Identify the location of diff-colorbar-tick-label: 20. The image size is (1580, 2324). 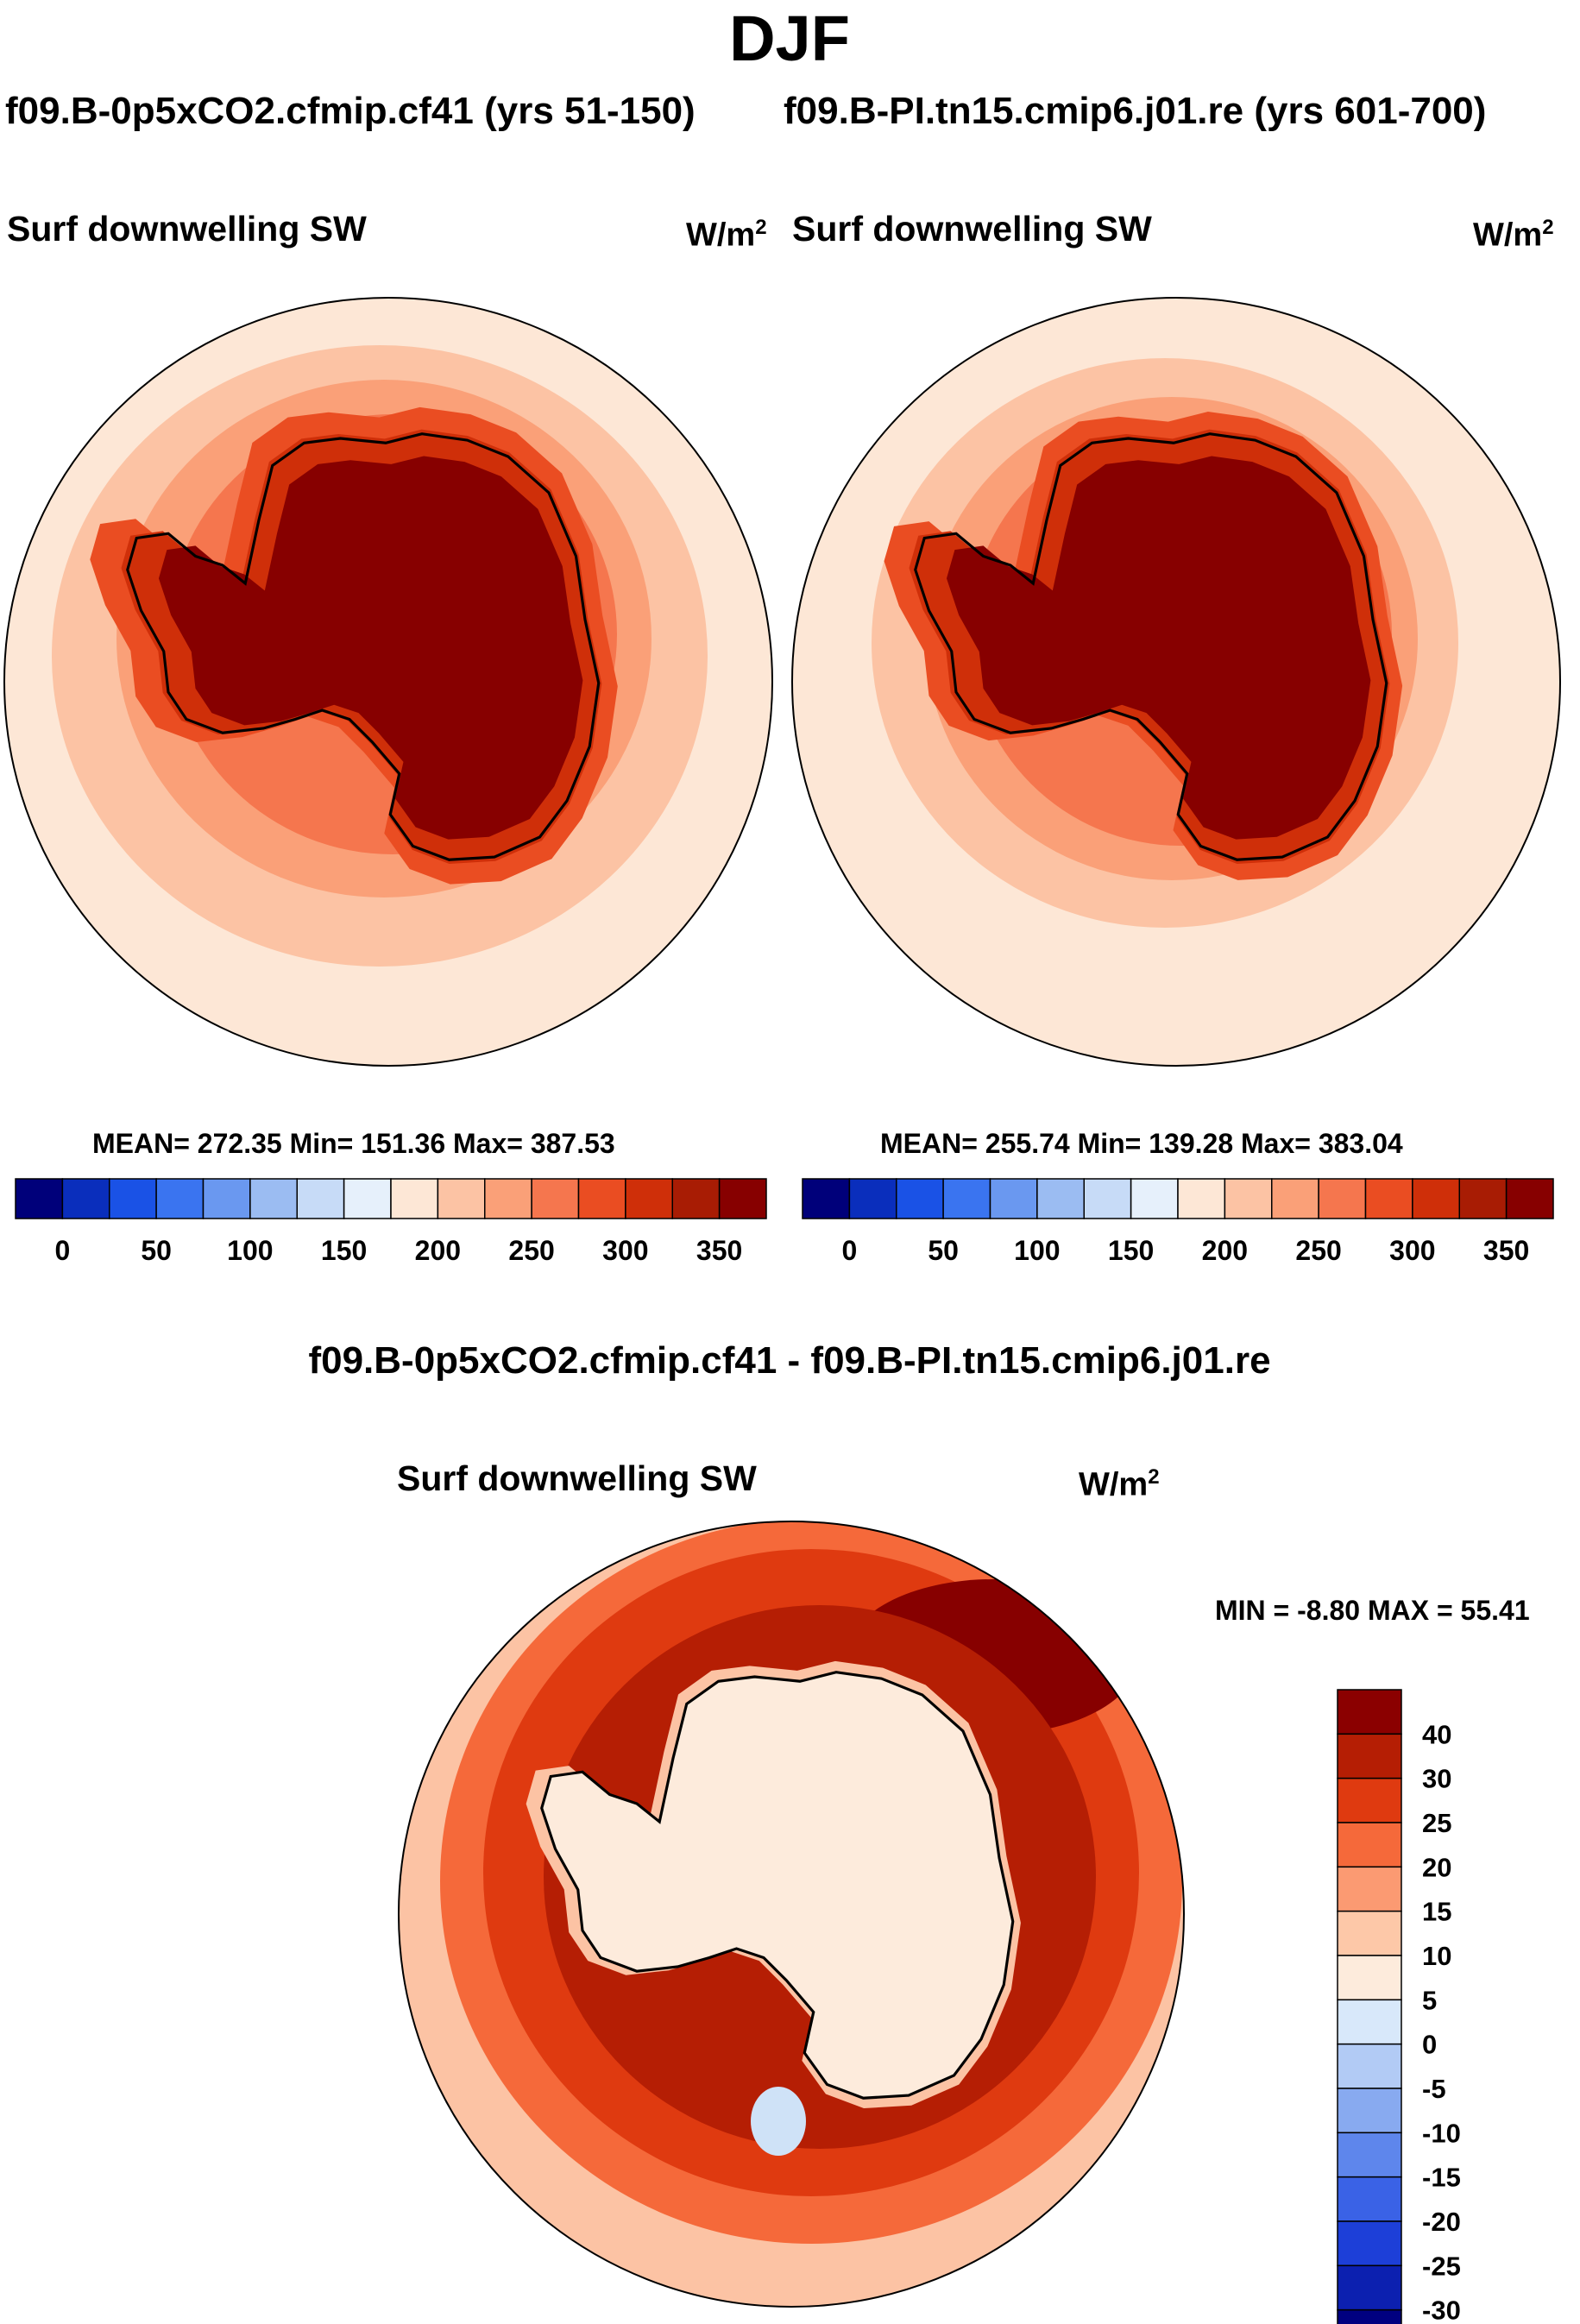
(1436, 1867).